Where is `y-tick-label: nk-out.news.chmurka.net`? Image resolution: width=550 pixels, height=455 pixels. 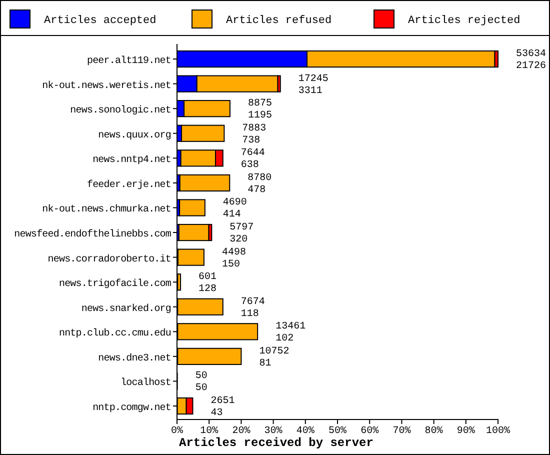
y-tick-label: nk-out.news.chmurka.net is located at coordinates (106, 210).